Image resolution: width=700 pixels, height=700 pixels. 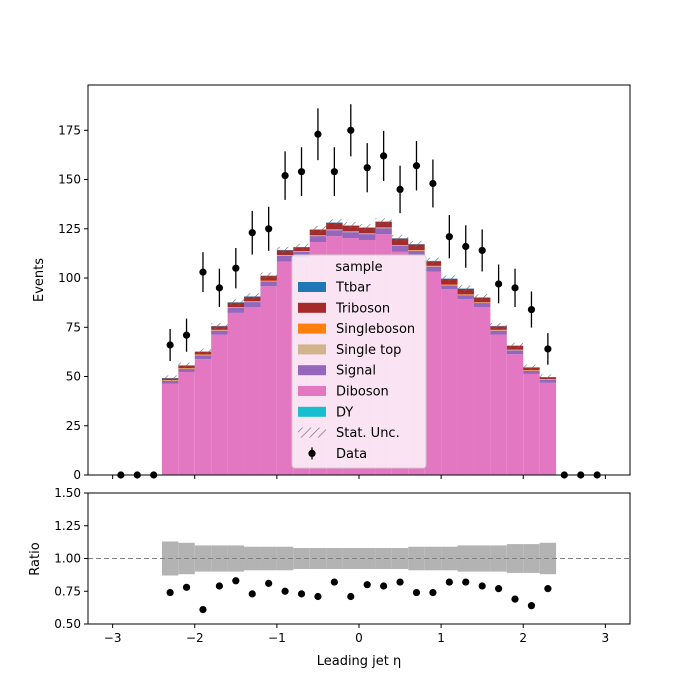 I want to click on y-tick-label: 75, so click(x=73, y=327).